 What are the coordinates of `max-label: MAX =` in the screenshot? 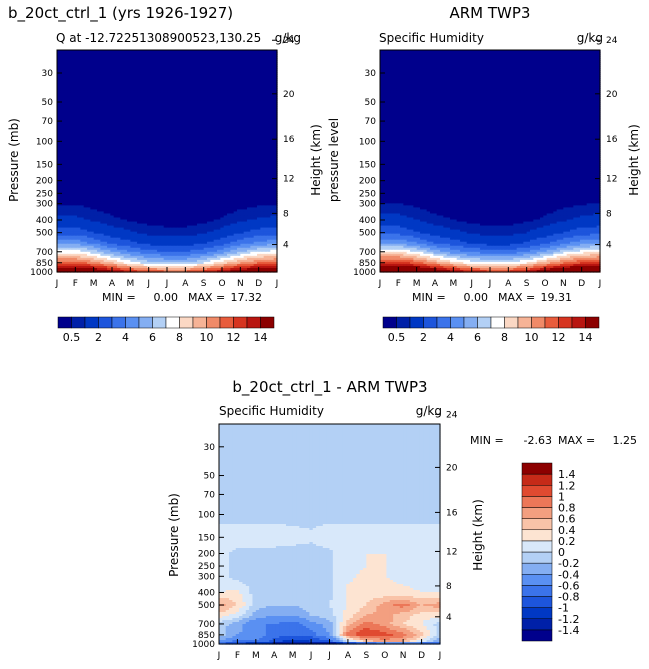 It's located at (206, 297).